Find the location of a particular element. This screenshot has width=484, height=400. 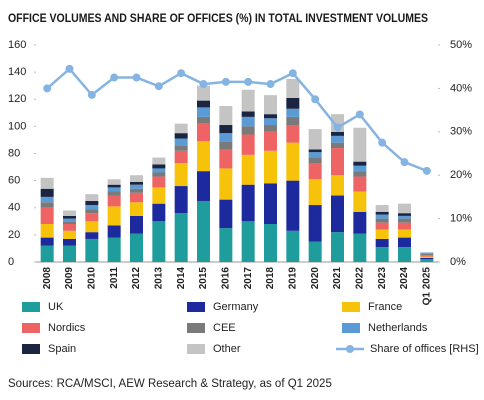

x-tick-label: 2009 is located at coordinates (69, 278).